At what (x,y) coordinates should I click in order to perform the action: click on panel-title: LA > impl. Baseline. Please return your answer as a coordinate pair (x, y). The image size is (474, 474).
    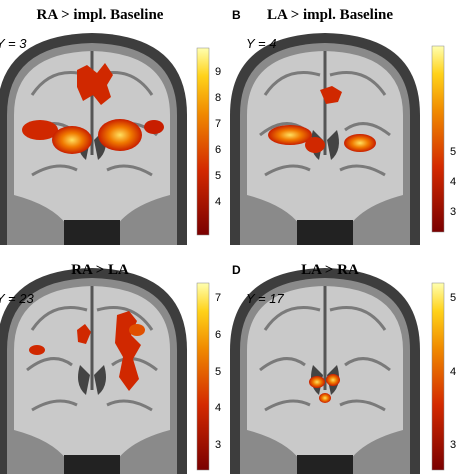
    Looking at the image, I should click on (330, 15).